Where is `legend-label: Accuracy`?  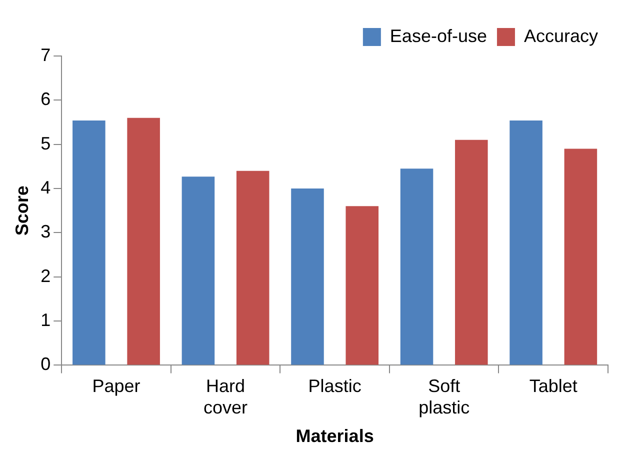 legend-label: Accuracy is located at coordinates (561, 36).